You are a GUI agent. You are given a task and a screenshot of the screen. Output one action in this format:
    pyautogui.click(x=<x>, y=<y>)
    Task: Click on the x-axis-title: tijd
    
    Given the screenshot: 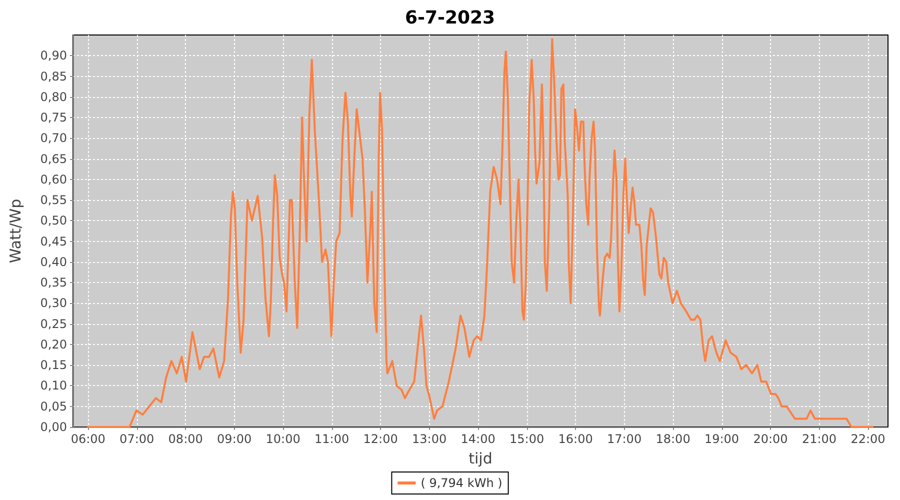 What is the action you would take?
    pyautogui.click(x=480, y=459)
    